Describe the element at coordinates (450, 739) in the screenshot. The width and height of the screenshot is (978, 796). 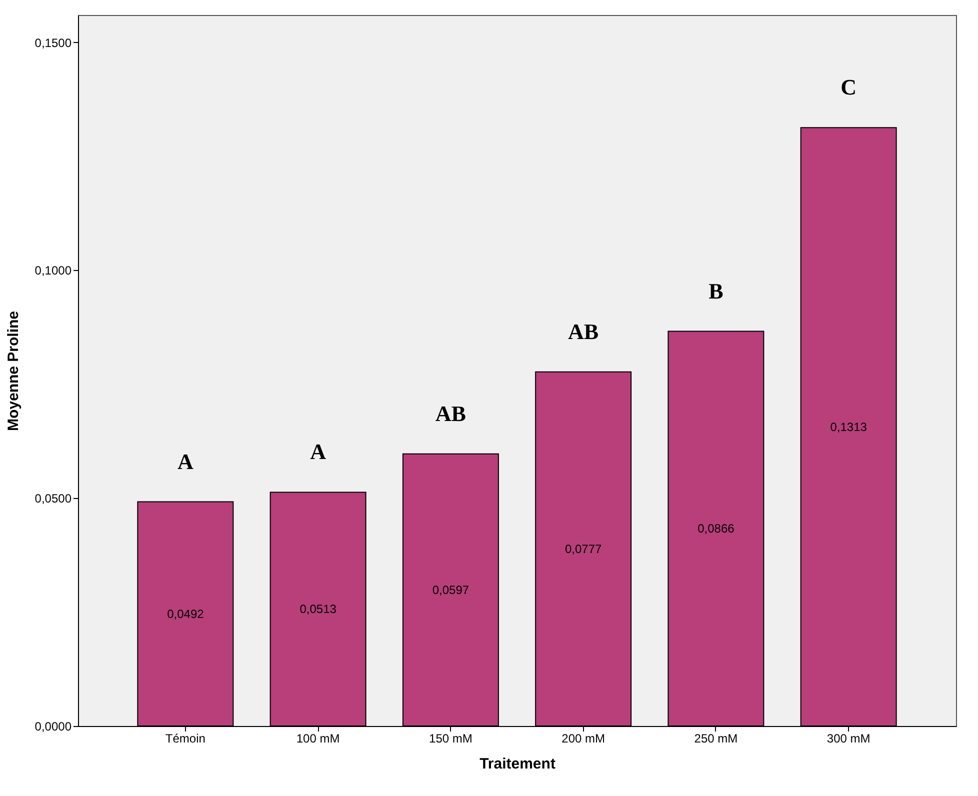
I see `x-tick-label: 150 mM` at that location.